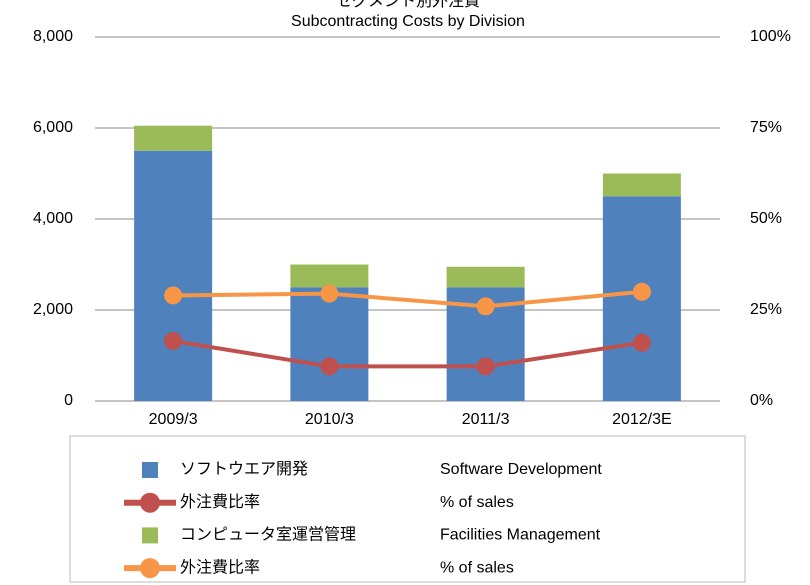  Describe the element at coordinates (329, 419) in the screenshot. I see `x-tick-label: 2010/3` at that location.